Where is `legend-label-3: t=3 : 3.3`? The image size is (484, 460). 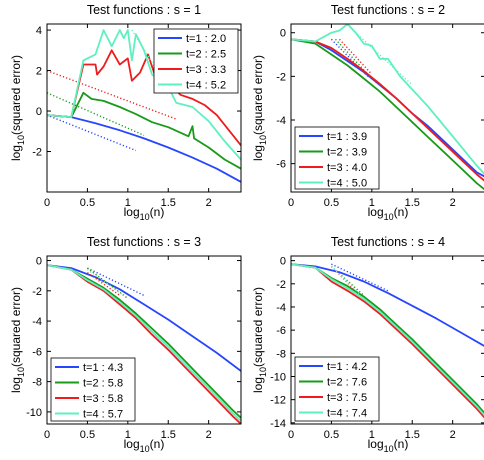
legend-label-3: t=3 : 3.3 is located at coordinates (206, 70).